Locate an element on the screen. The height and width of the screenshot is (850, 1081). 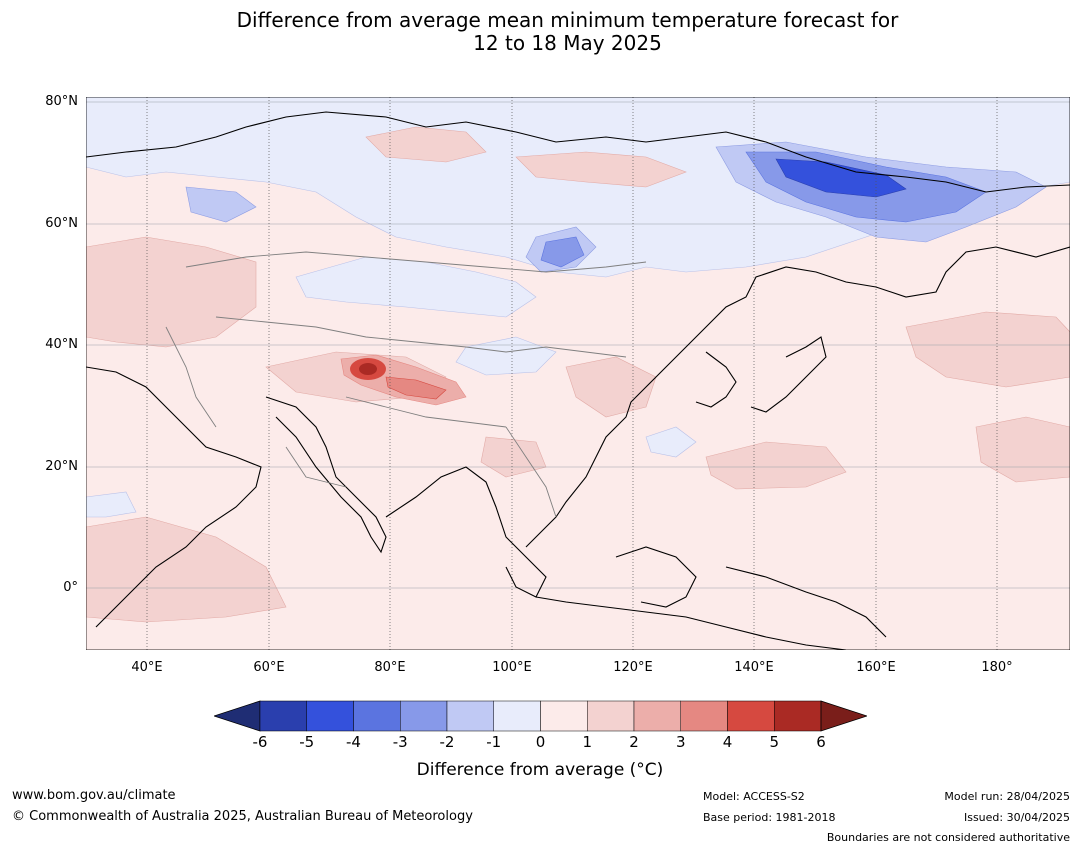
colorbar-tick-label: 5 is located at coordinates (774, 742).